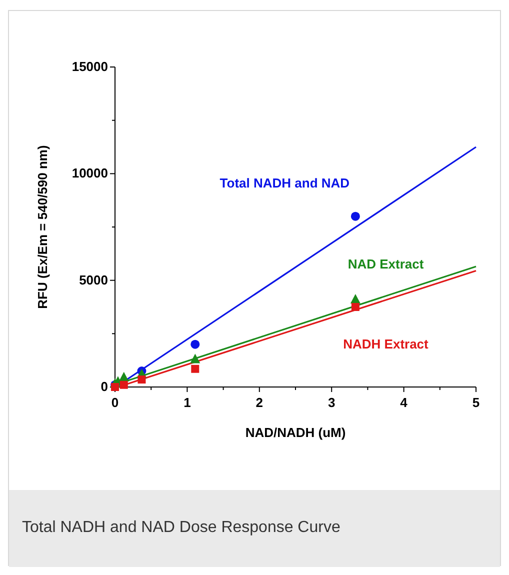 This screenshot has height=575, width=509. Describe the element at coordinates (332, 402) in the screenshot. I see `x-tick-label: 3` at that location.